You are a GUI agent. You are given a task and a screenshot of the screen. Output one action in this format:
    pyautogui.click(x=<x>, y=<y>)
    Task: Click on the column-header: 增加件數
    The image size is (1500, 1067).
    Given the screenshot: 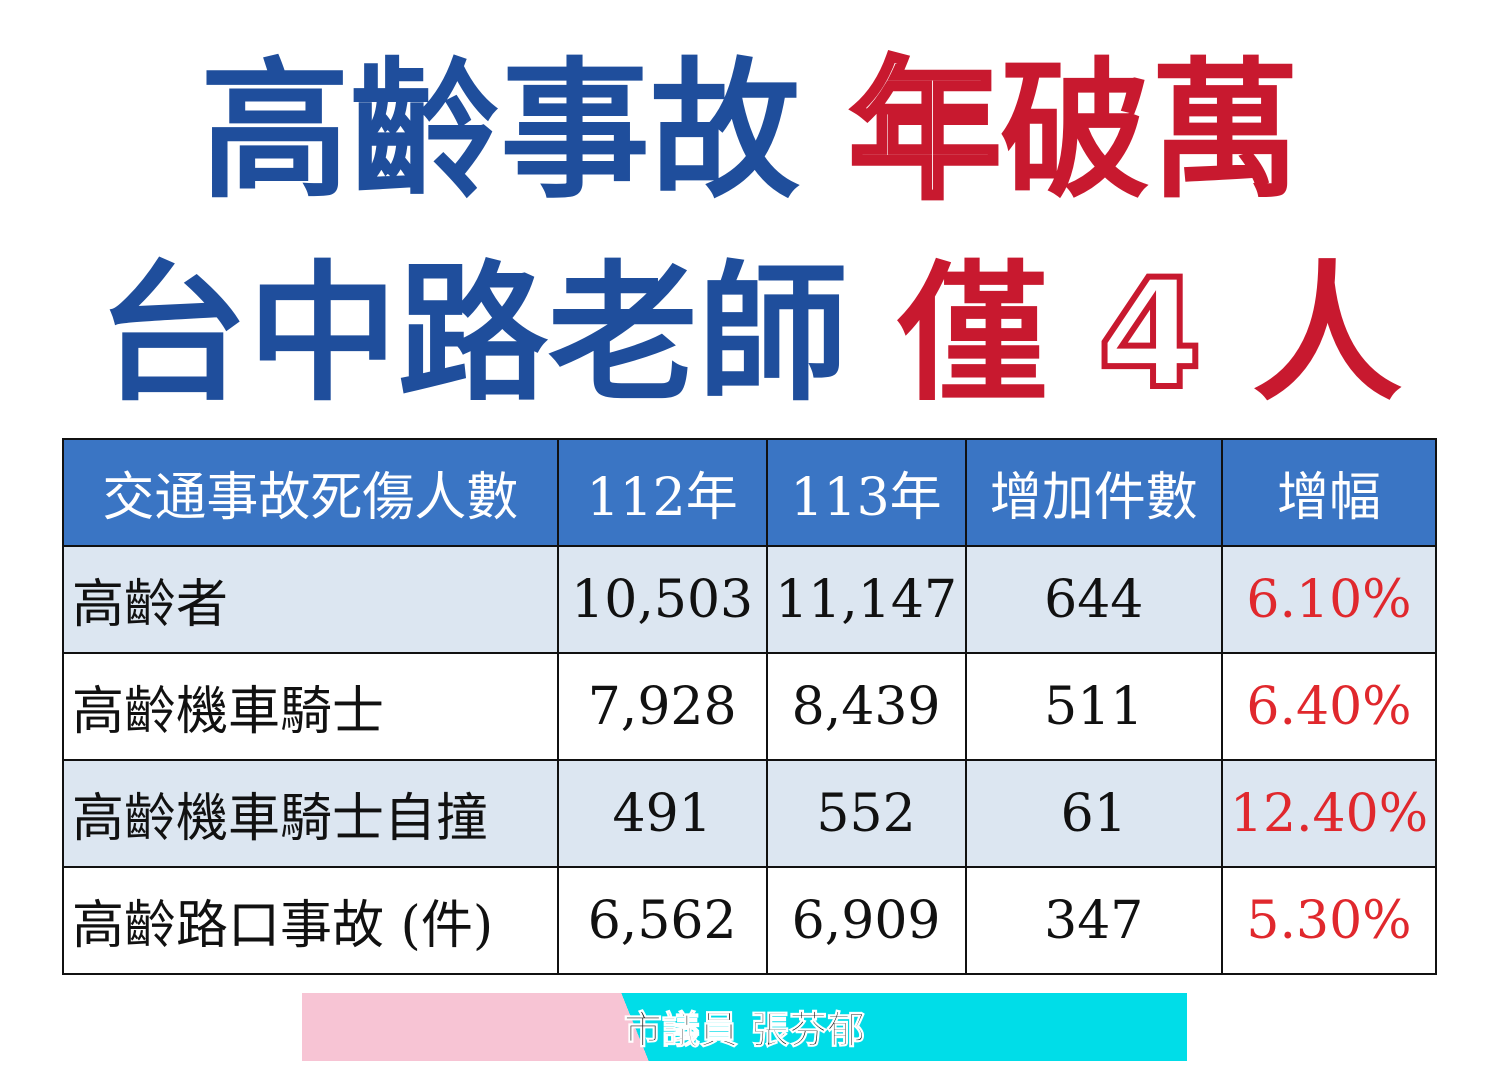 What is the action you would take?
    pyautogui.click(x=1094, y=492)
    